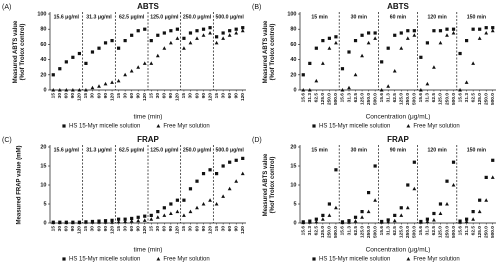  Describe the element at coordinates (104, 127) in the screenshot. I see `legend-label: HS 15-Myr micelle solution` at that location.